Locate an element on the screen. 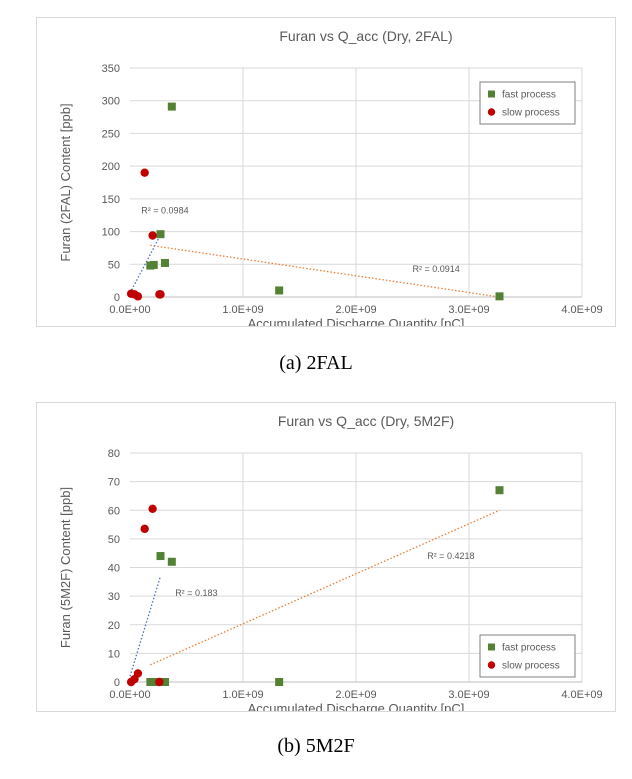  fal-x-tick-label: 3.0E+09 is located at coordinates (468, 310).